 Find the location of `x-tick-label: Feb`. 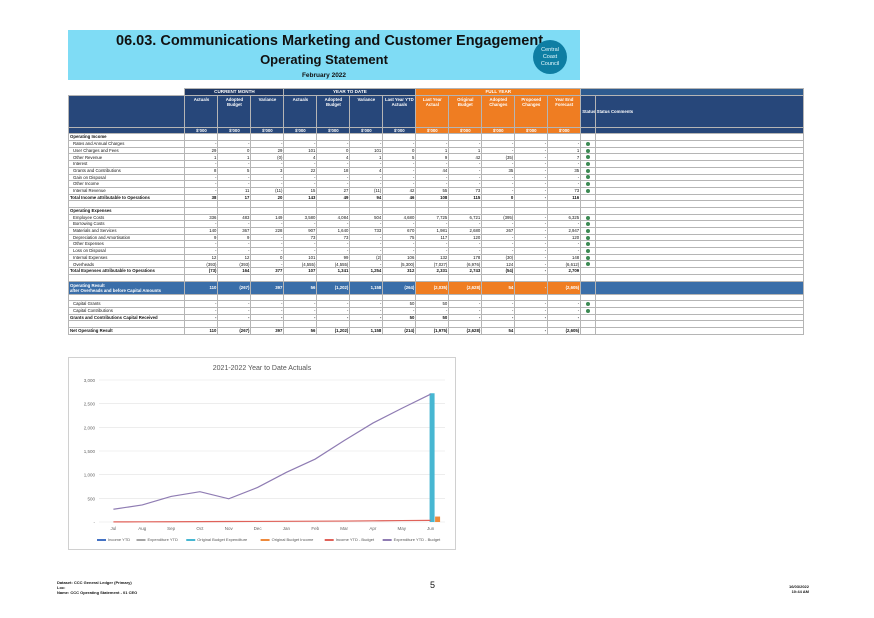

x-tick-label: Feb is located at coordinates (315, 528).